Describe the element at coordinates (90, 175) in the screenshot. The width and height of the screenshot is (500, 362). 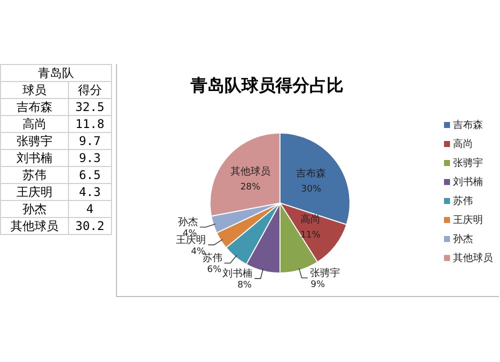
I see `data-label: 6.5` at that location.